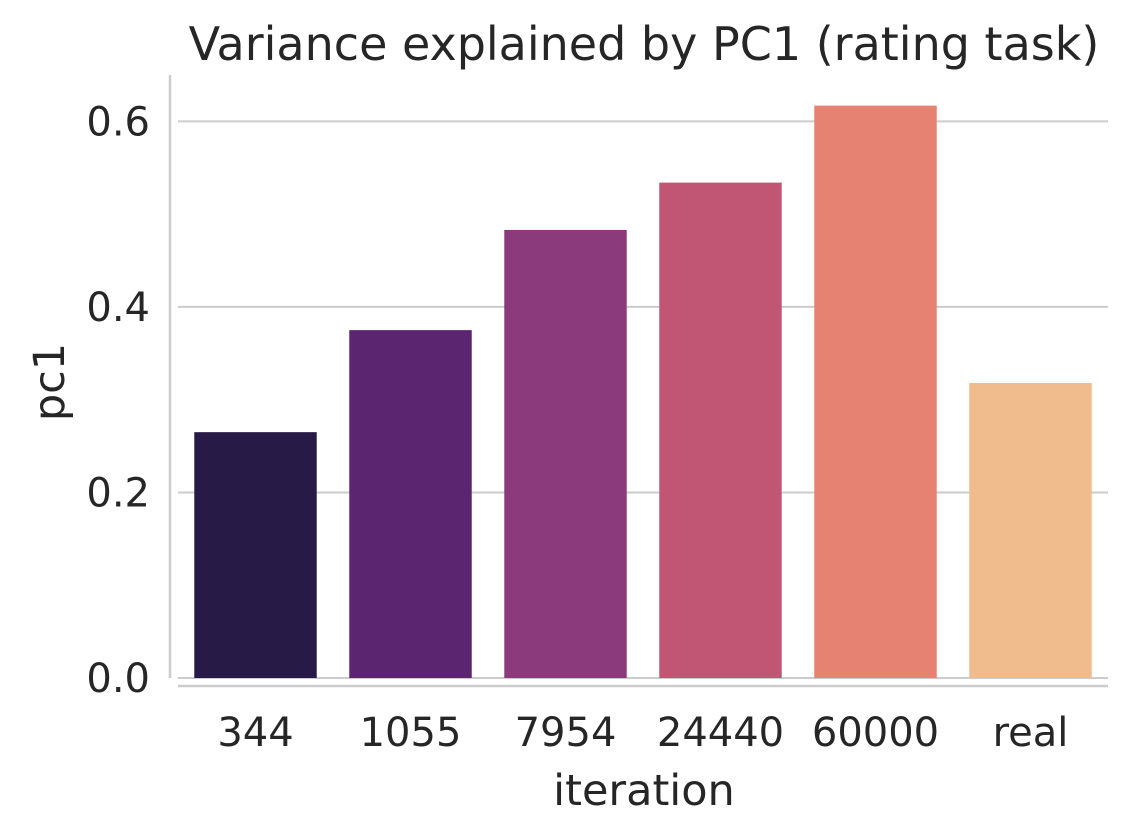 This screenshot has height=834, width=1130. I want to click on x-tick-label: 7954, so click(566, 733).